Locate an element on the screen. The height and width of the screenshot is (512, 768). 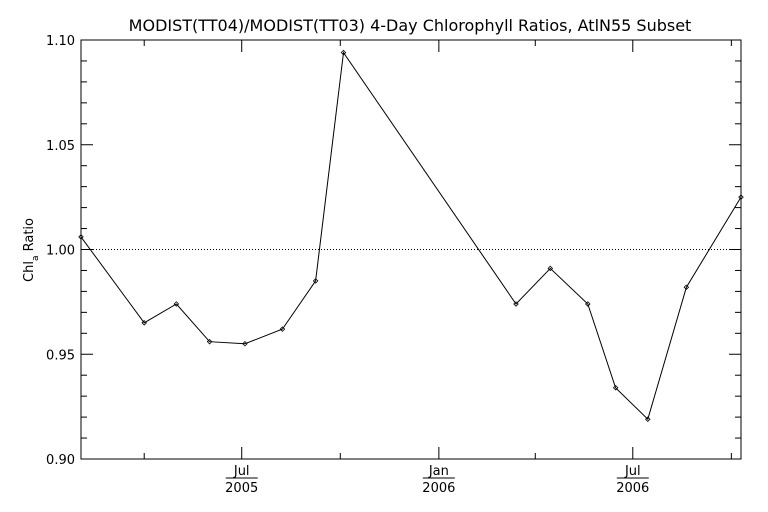
y-axis-label: Chla Ratio is located at coordinates (31, 250).